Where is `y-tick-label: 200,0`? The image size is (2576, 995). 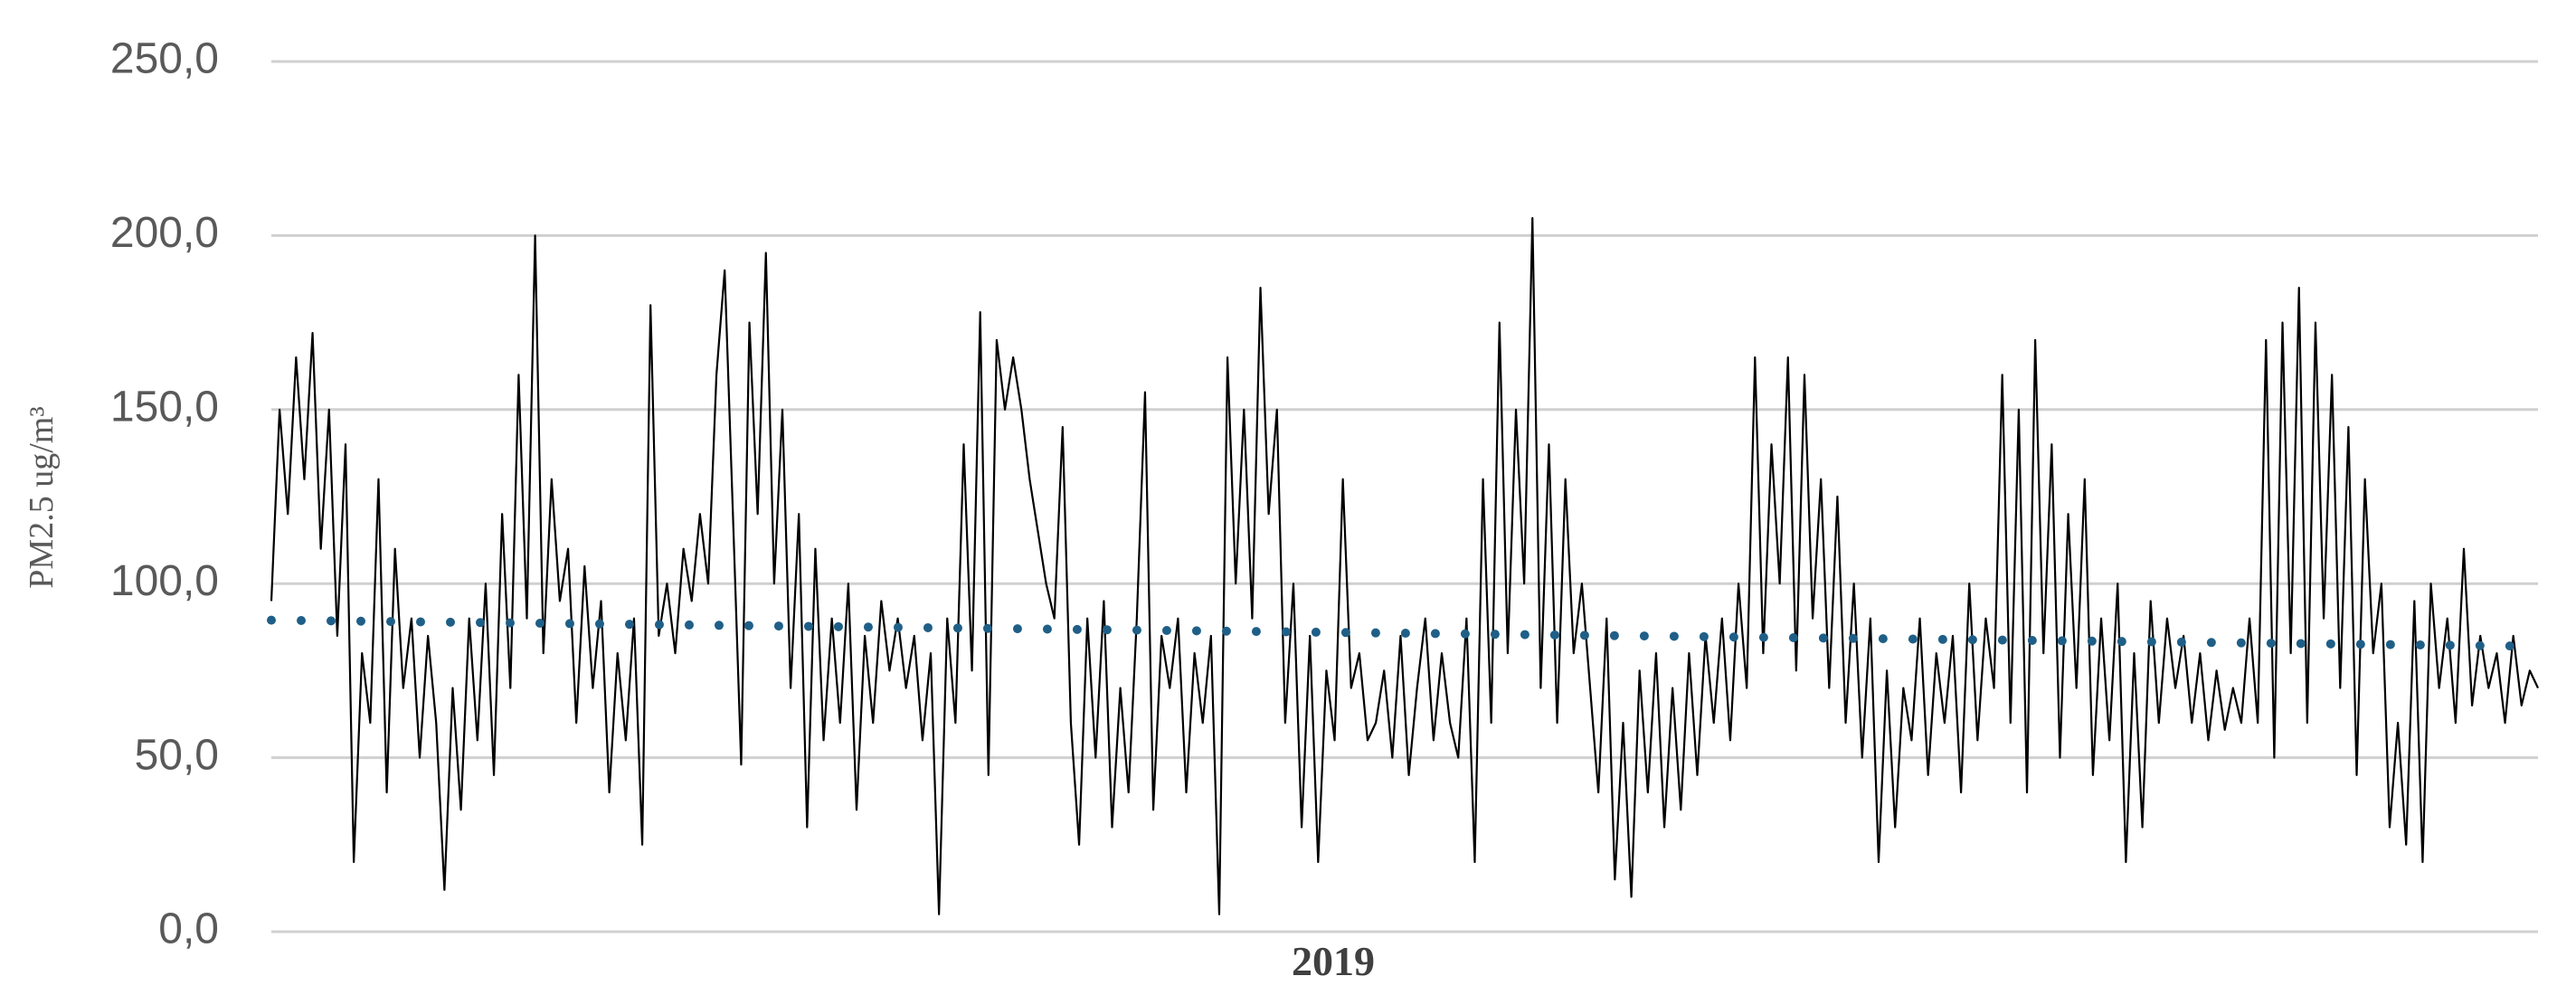
y-tick-label: 200,0 is located at coordinates (164, 233).